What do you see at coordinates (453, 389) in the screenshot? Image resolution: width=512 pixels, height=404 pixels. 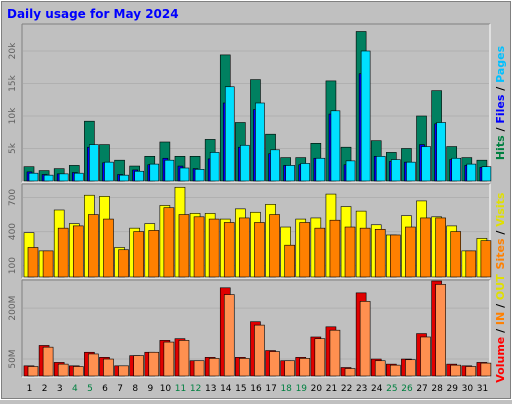 I see `x-tick-label: 29` at bounding box center [453, 389].